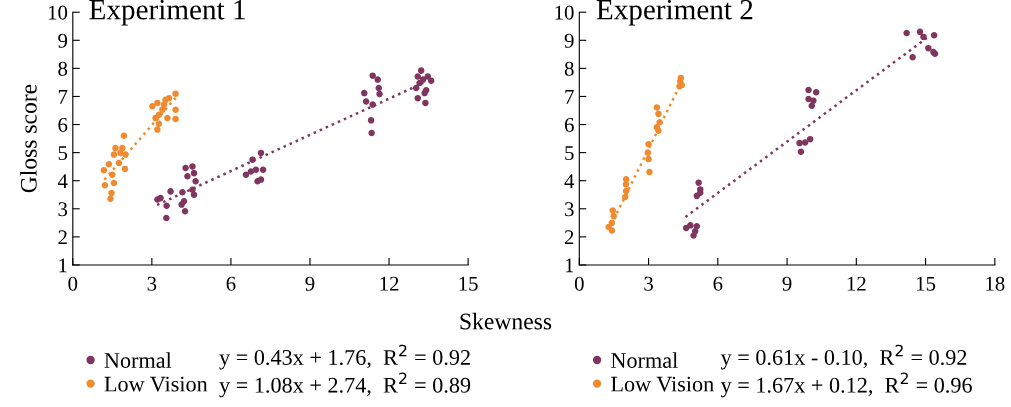 The width and height of the screenshot is (1011, 407). What do you see at coordinates (28, 138) in the screenshot?
I see `y-axis-title: Gloss score` at bounding box center [28, 138].